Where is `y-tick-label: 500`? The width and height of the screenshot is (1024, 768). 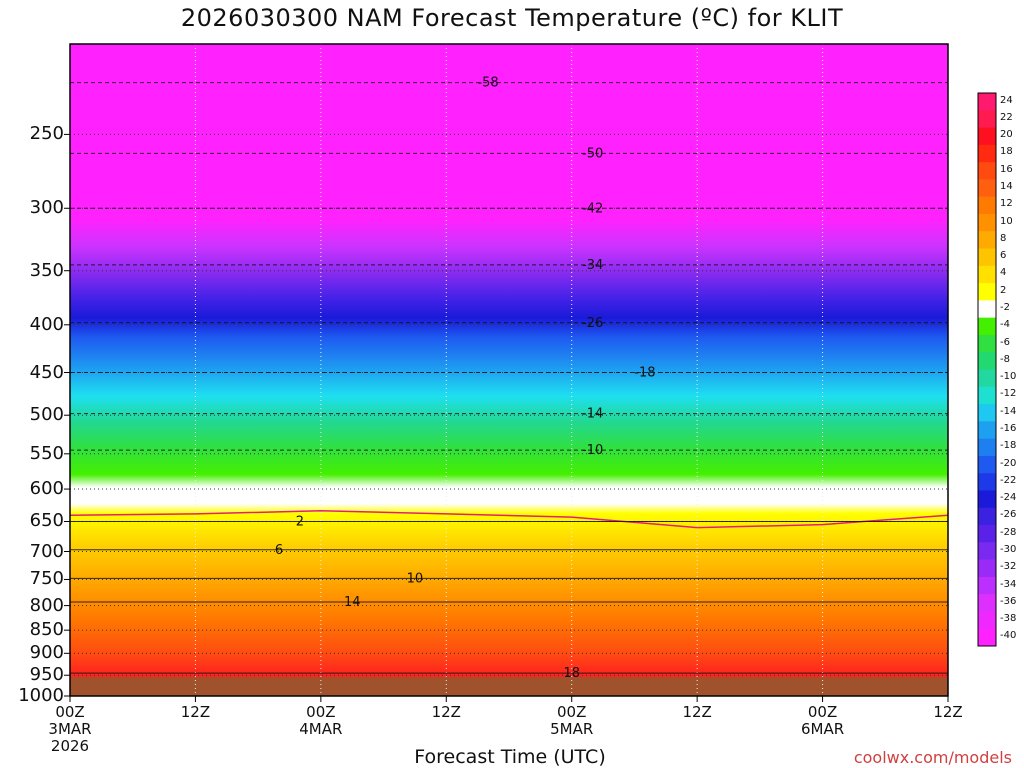 y-tick-label: 500 is located at coordinates (46, 415).